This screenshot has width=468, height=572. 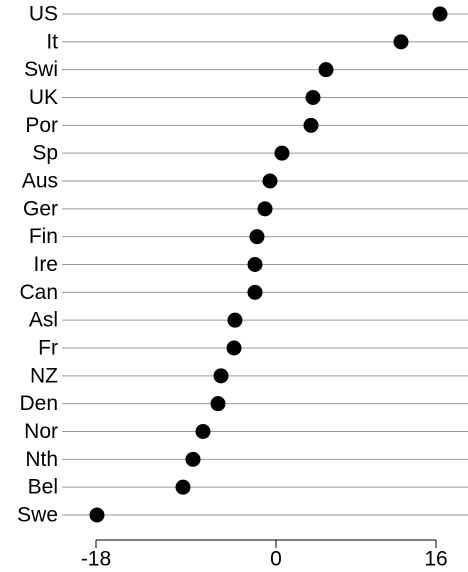 I want to click on x-tick-label: 16, so click(x=435, y=559).